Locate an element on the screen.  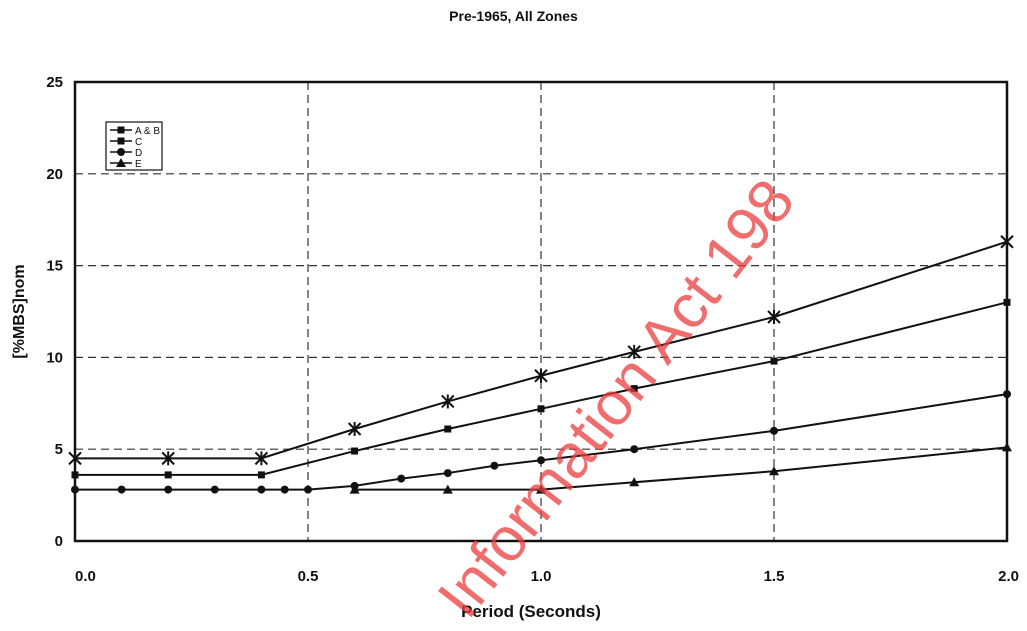
x-tick-label: 1.0 is located at coordinates (541, 576).